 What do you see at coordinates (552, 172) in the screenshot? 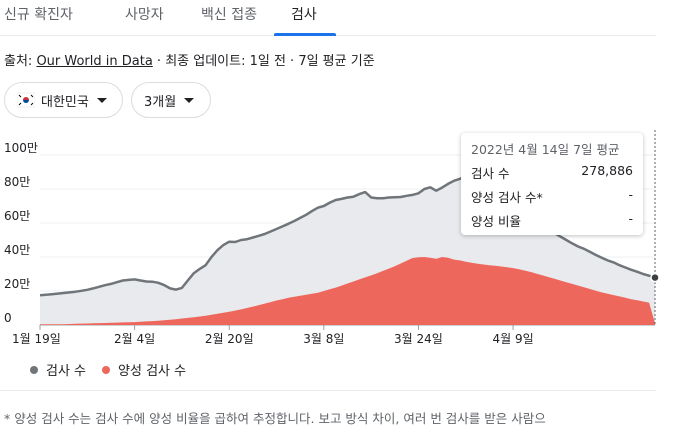
I see `tooltip-row-tests: 검사 수 278,886` at bounding box center [552, 172].